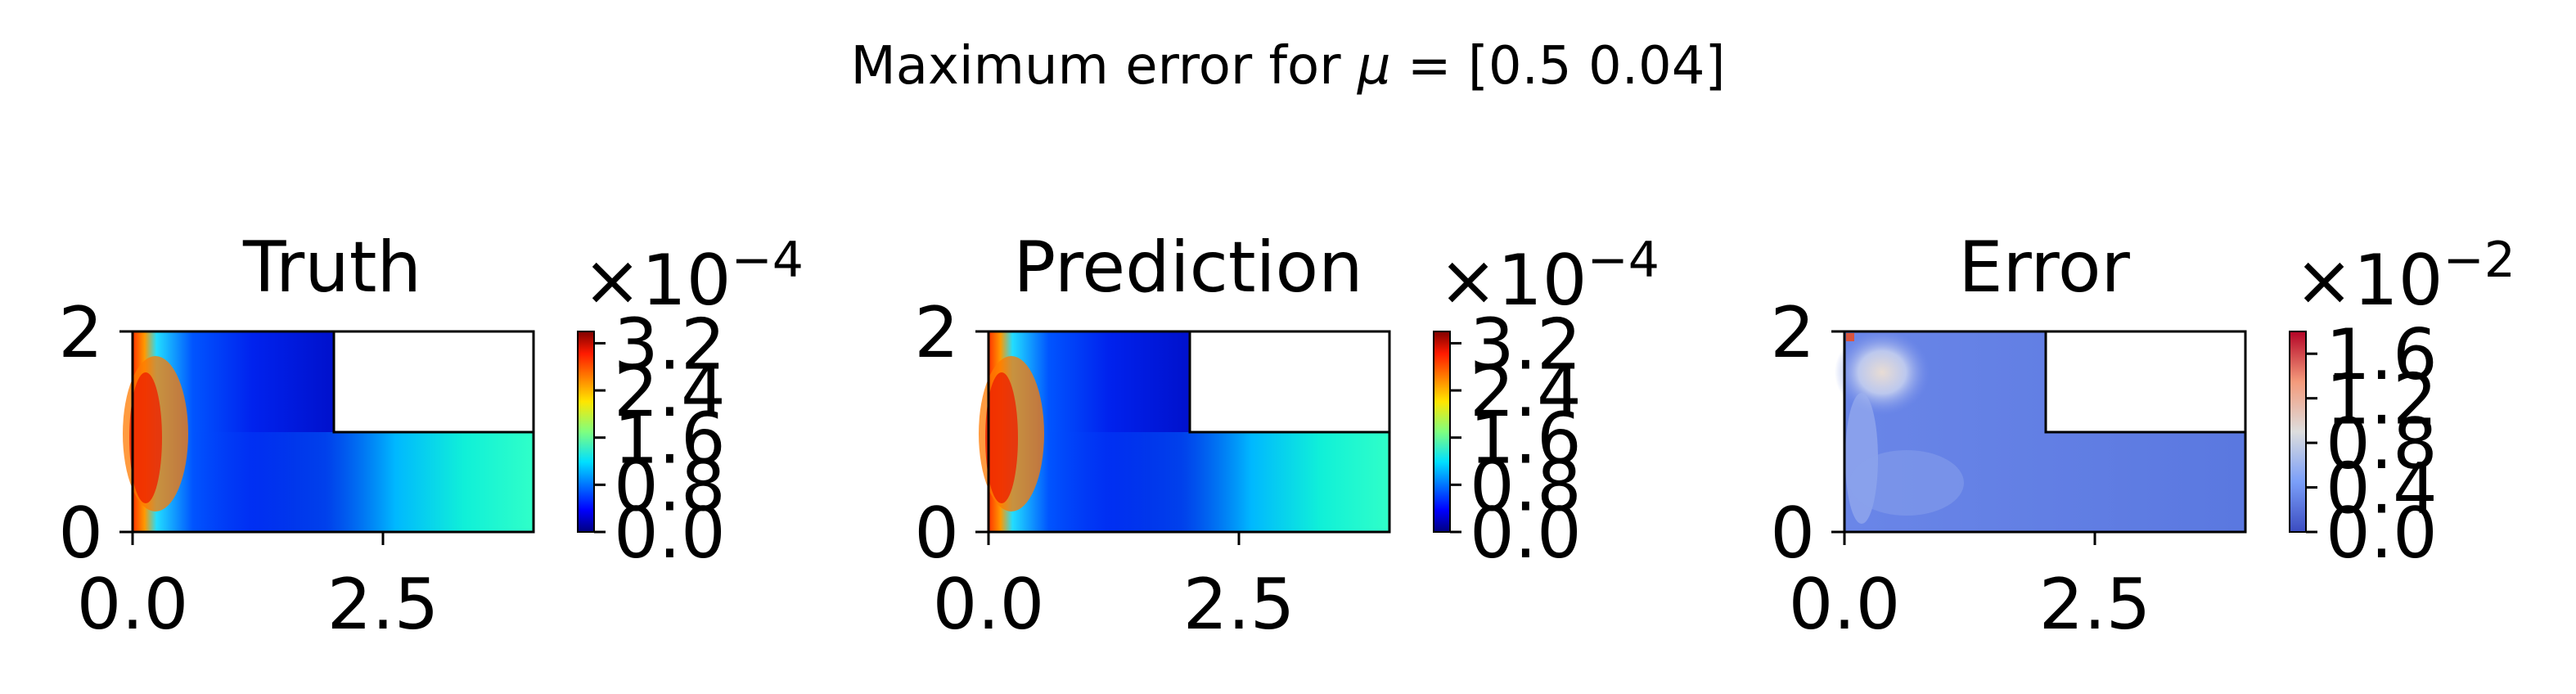  Describe the element at coordinates (2382, 400) in the screenshot. I see `colorbar-tick-label: 1.2` at that location.